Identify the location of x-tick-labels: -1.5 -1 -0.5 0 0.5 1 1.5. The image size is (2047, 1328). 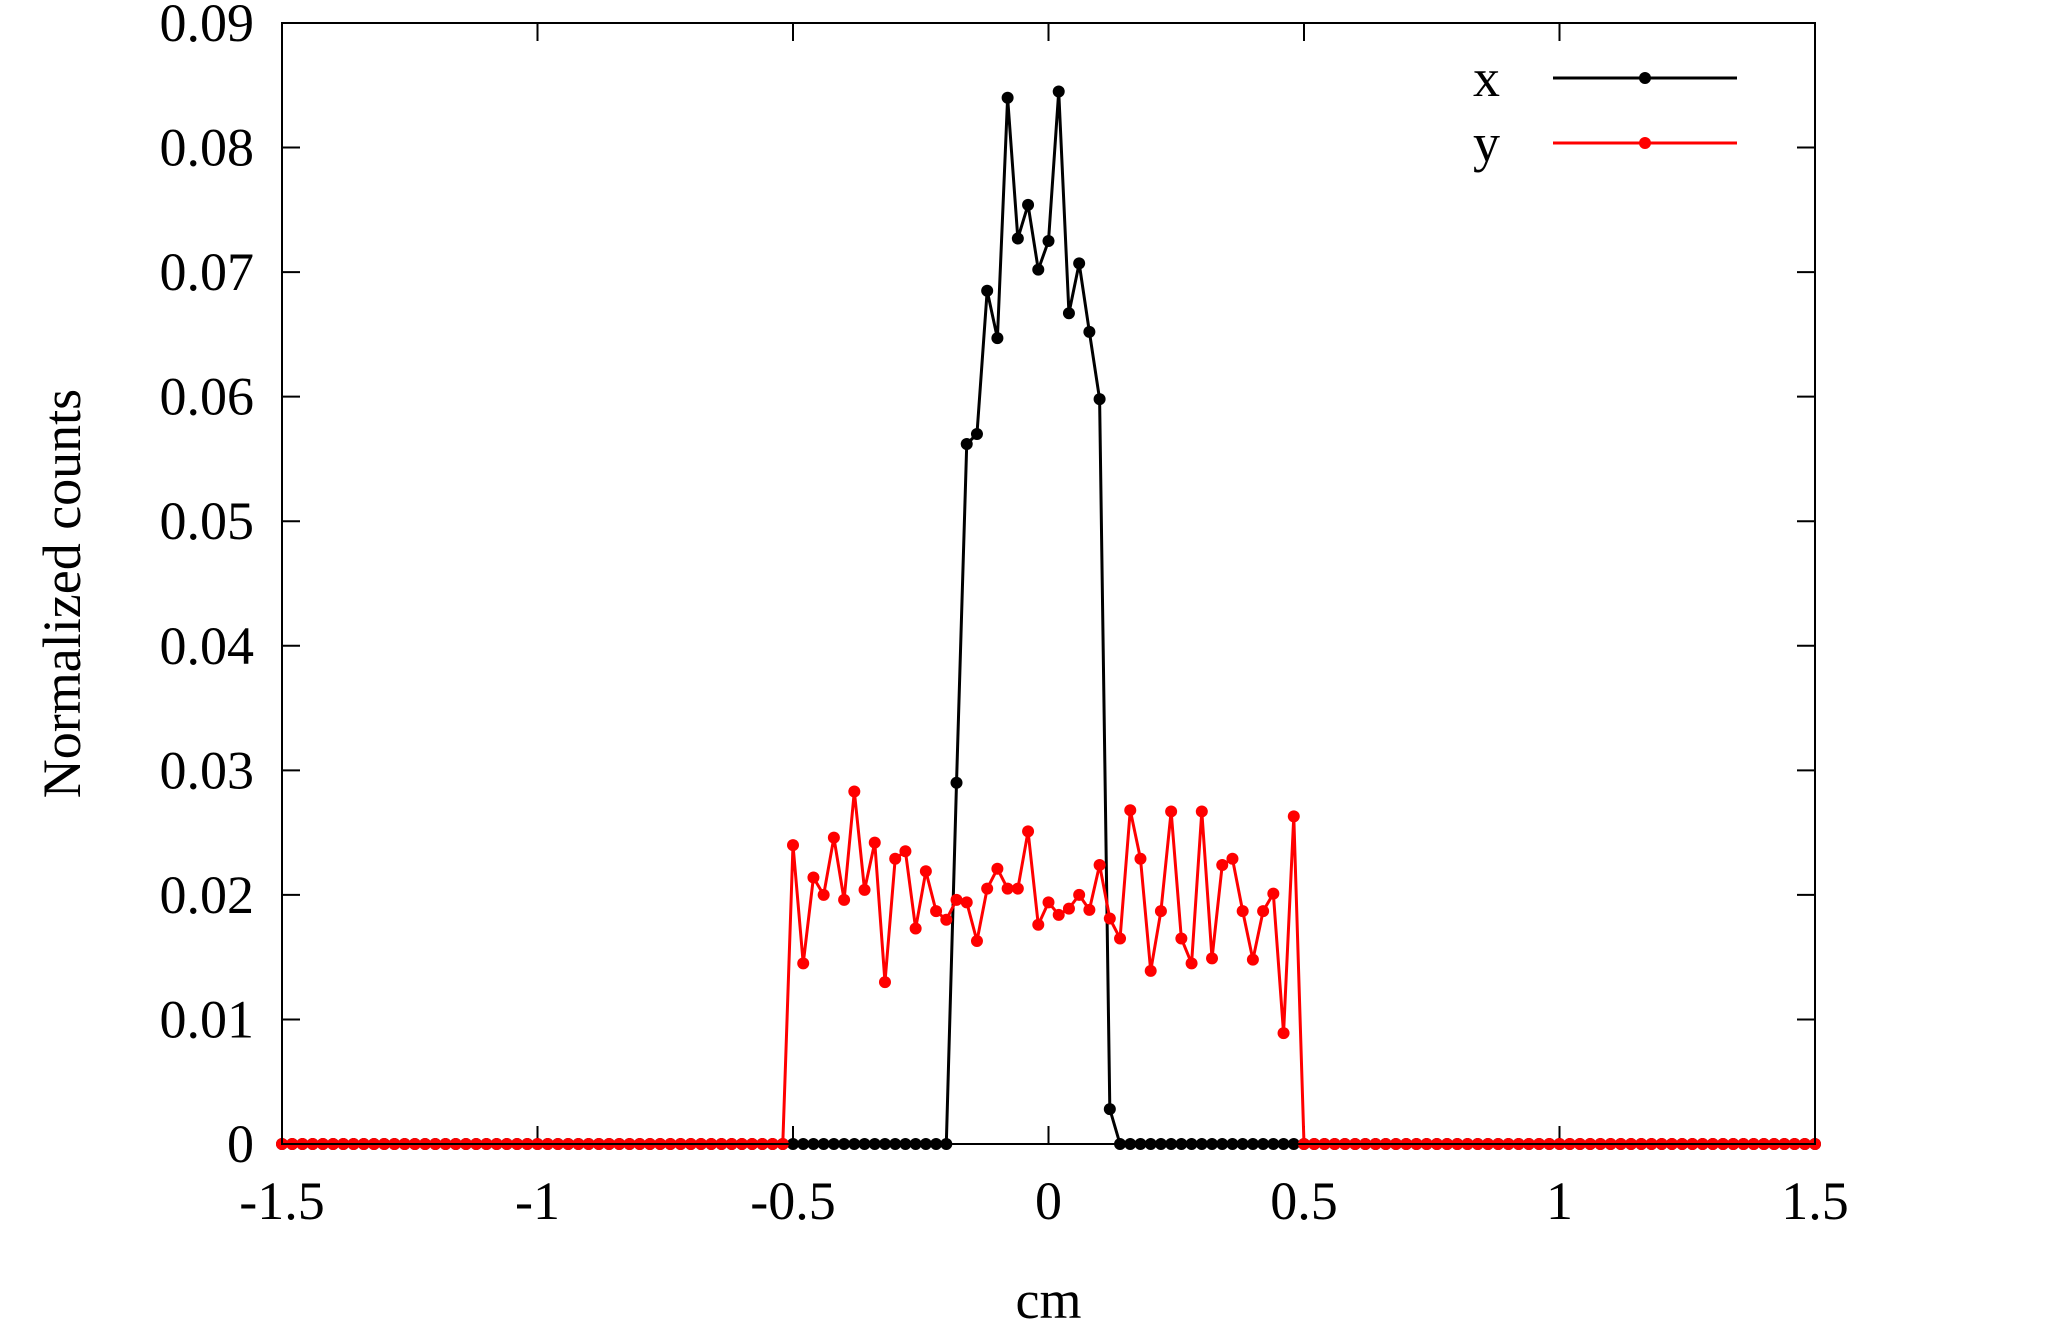
(1043, 1201).